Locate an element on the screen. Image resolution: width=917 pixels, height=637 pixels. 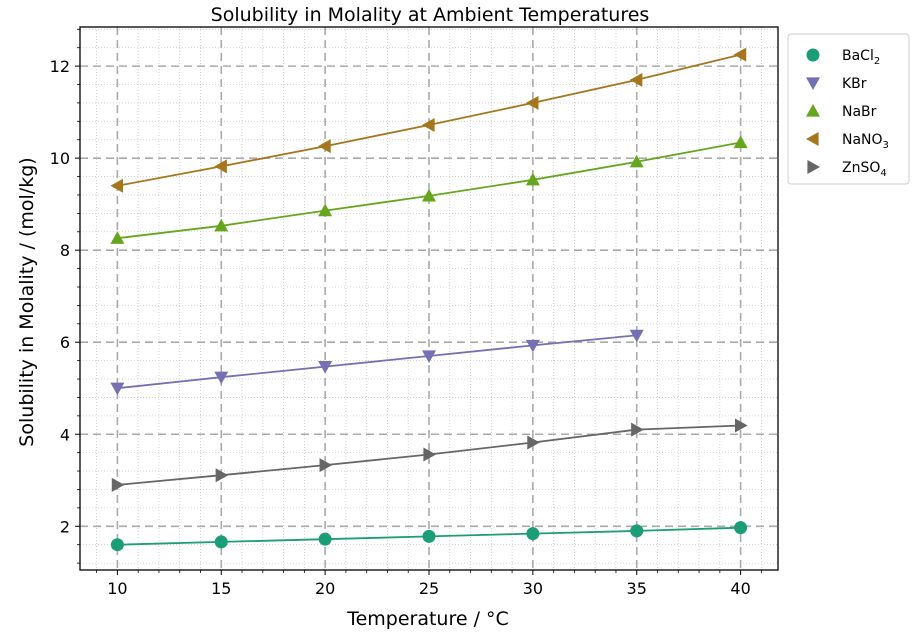
y-tick-label: 8 is located at coordinates (65, 250).